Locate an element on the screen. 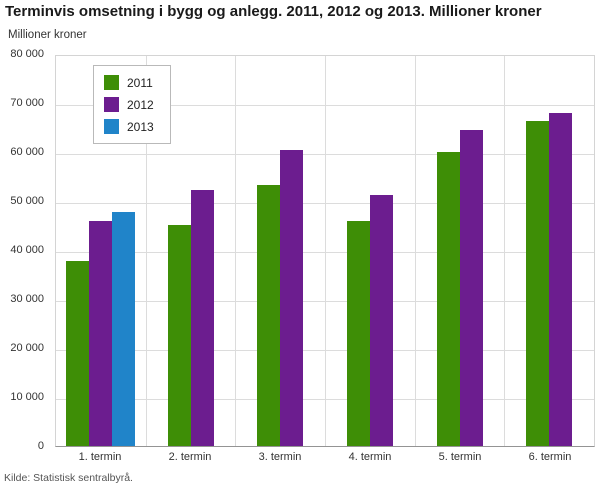  y-tick-label: 40 000 is located at coordinates (27, 250).